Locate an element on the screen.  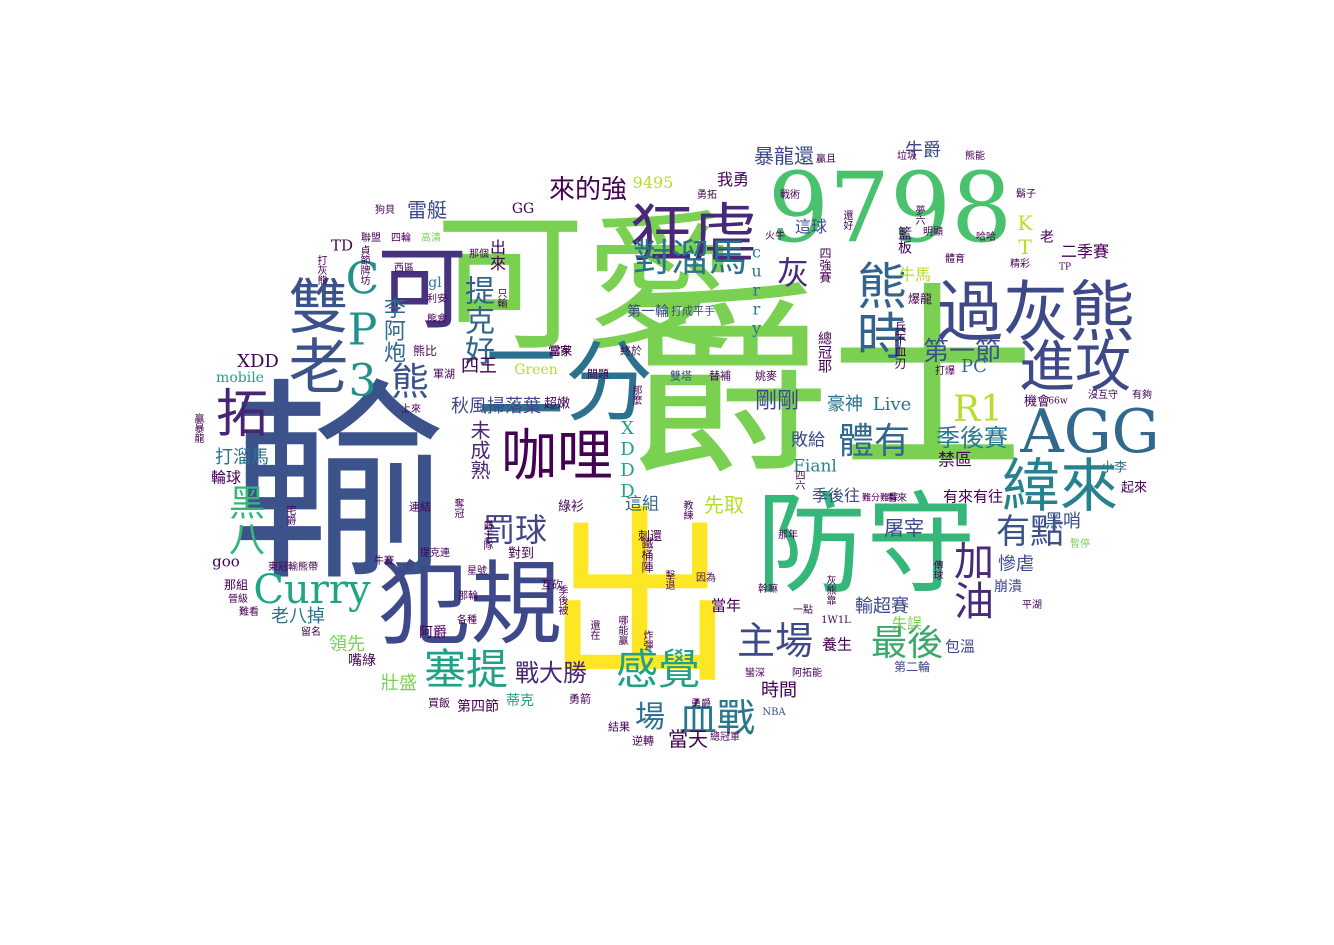
word: 黑八 is located at coordinates (243, 520).